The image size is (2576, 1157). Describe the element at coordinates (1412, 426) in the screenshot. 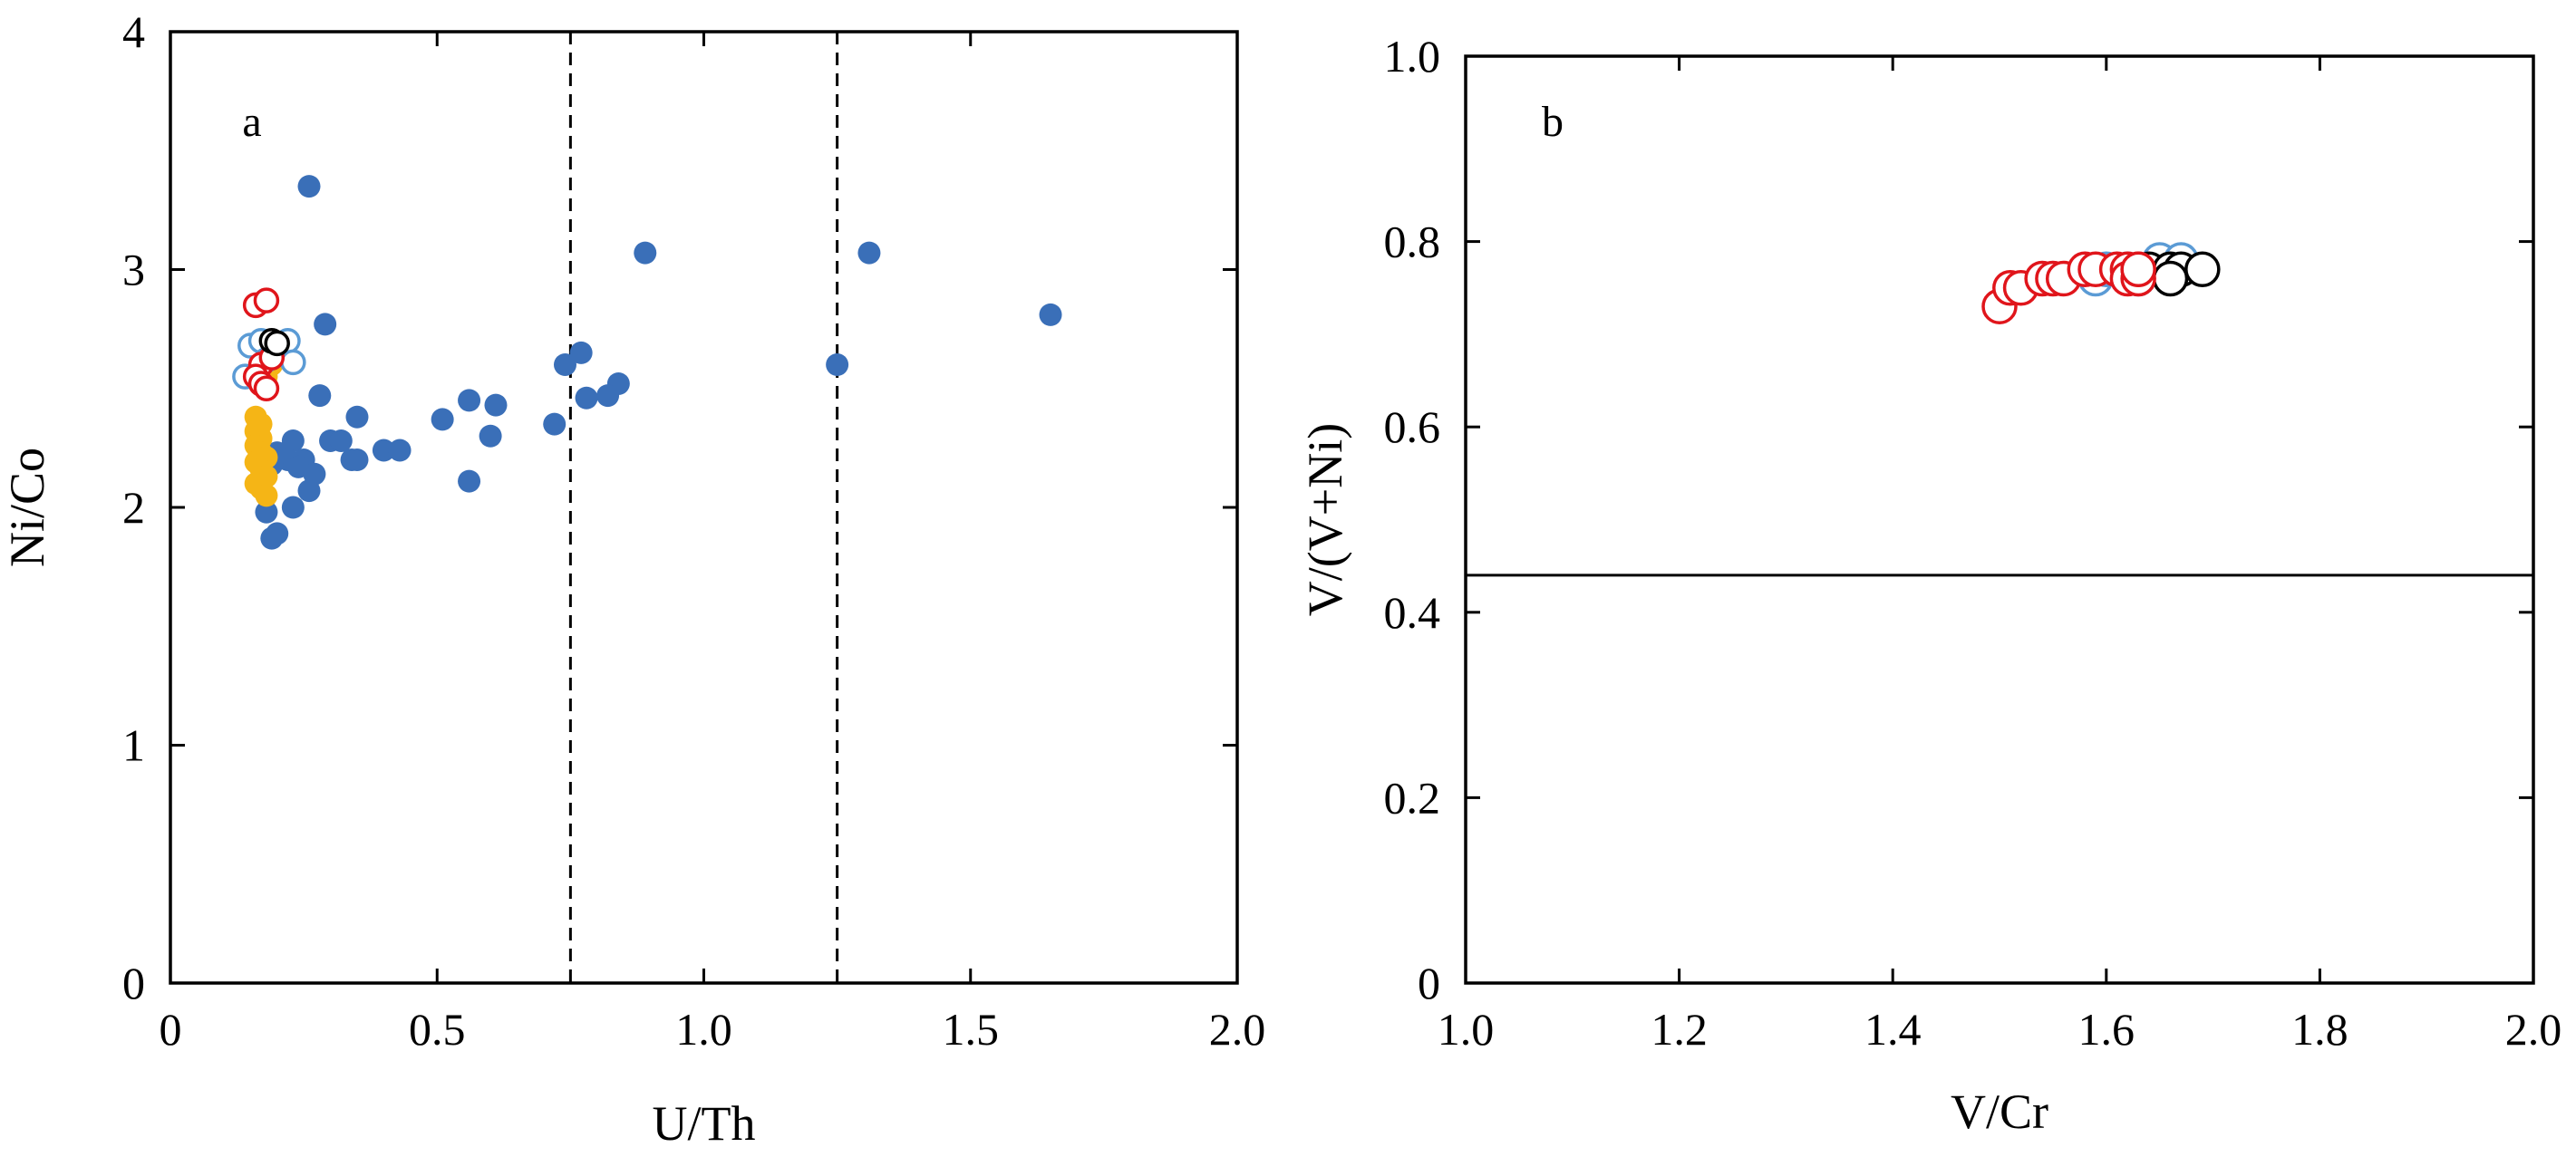

I see `panel-b-y-tick-label-4: 0.6` at that location.